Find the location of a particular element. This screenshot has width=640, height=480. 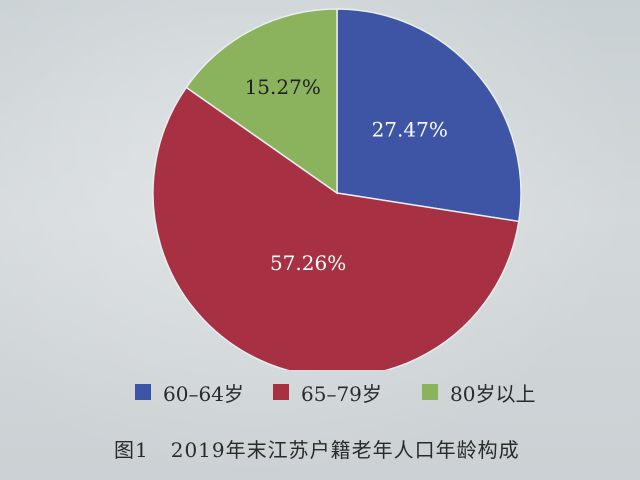

figure-number: 图1 is located at coordinates (131, 450).